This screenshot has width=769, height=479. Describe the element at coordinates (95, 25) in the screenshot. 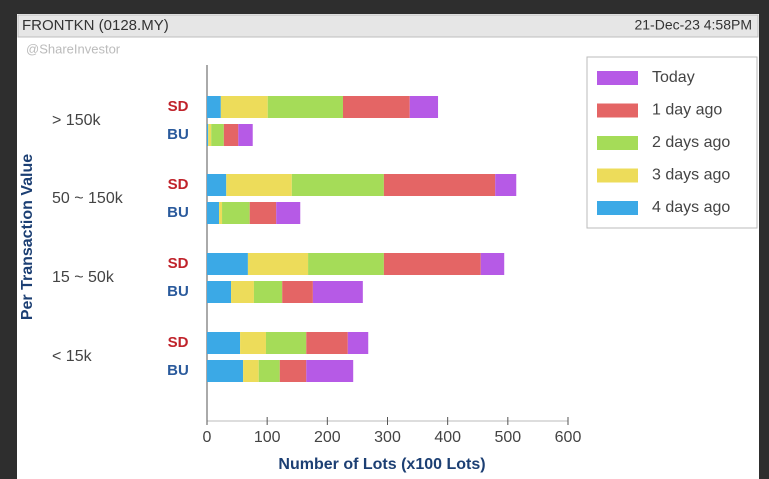

I see `chart-title: FRONTKN (0128.MY)` at that location.